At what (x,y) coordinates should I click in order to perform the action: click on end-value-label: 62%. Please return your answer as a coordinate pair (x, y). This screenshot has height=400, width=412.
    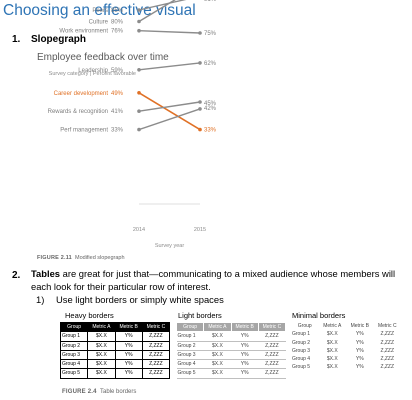
    Looking at the image, I should click on (210, 64).